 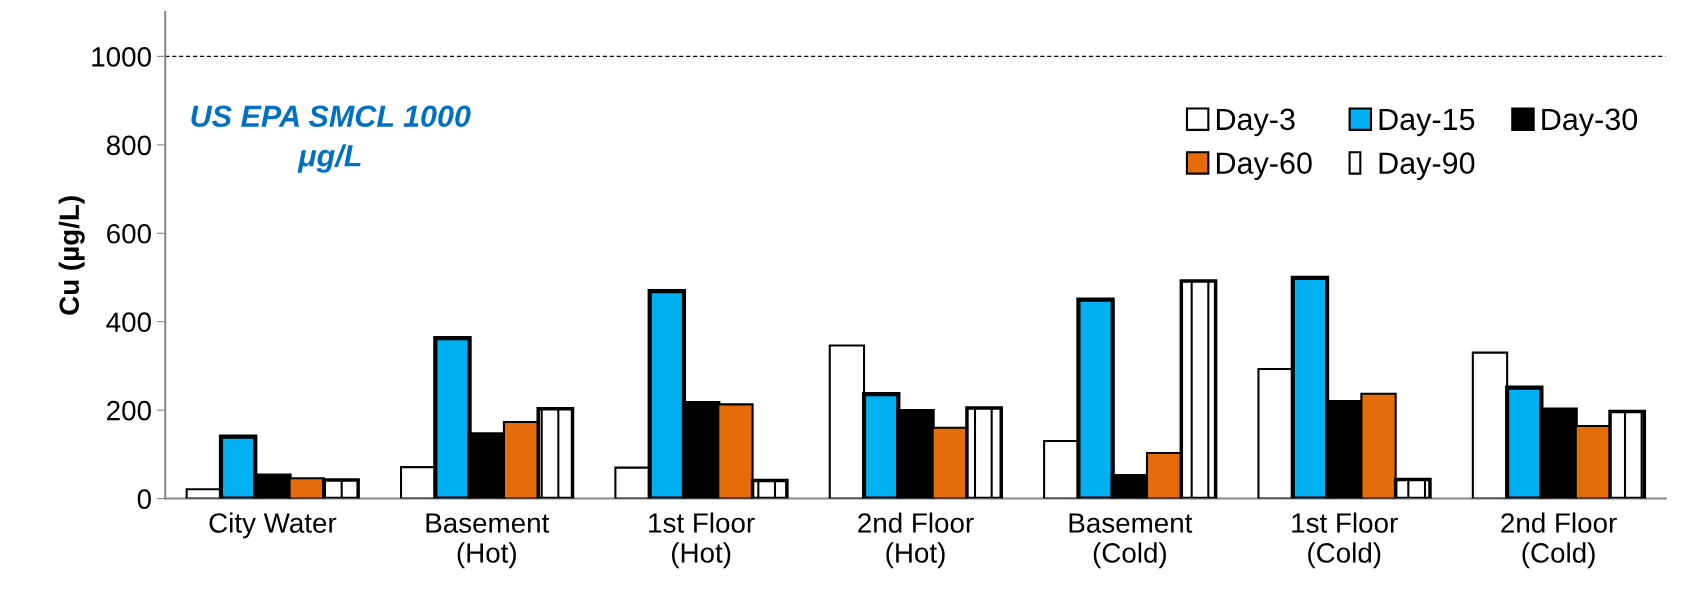 I want to click on legend-label: Day-3, so click(x=1255, y=122).